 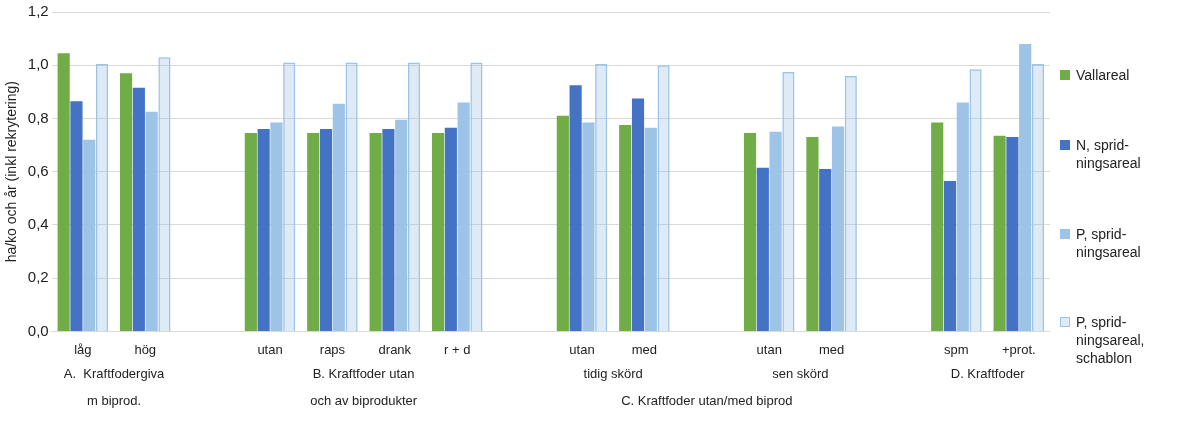 What do you see at coordinates (457, 349) in the screenshot?
I see `x-tick-label: r + d` at bounding box center [457, 349].